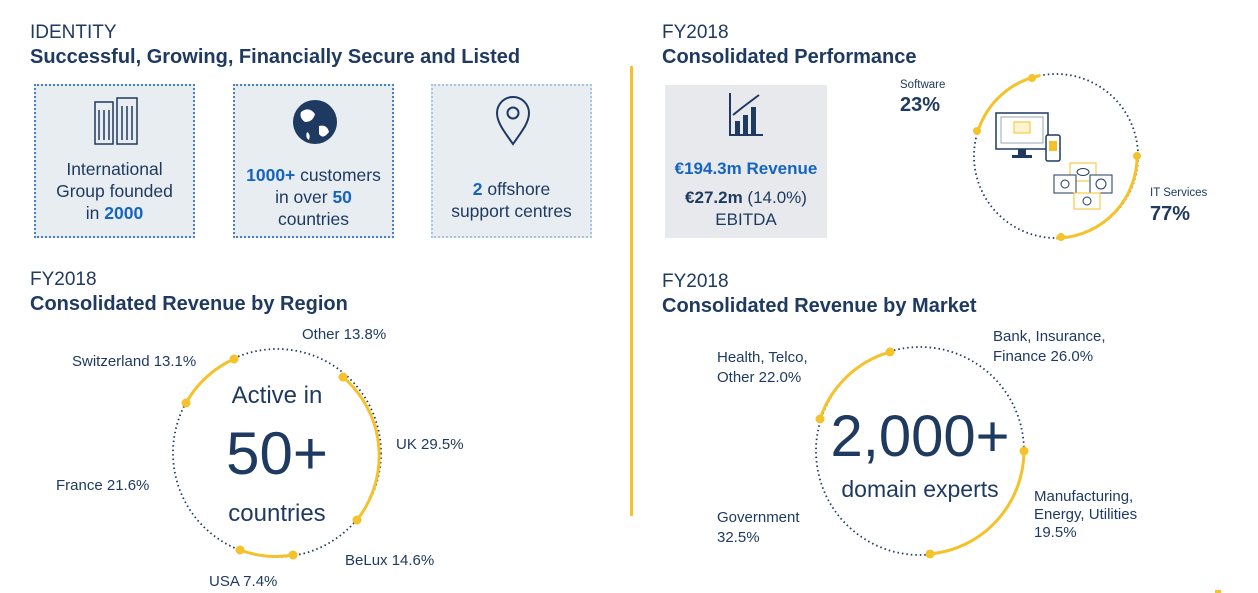 The width and height of the screenshot is (1258, 593). What do you see at coordinates (430, 444) in the screenshot?
I see `region-label-uk: UK 29.5%` at bounding box center [430, 444].